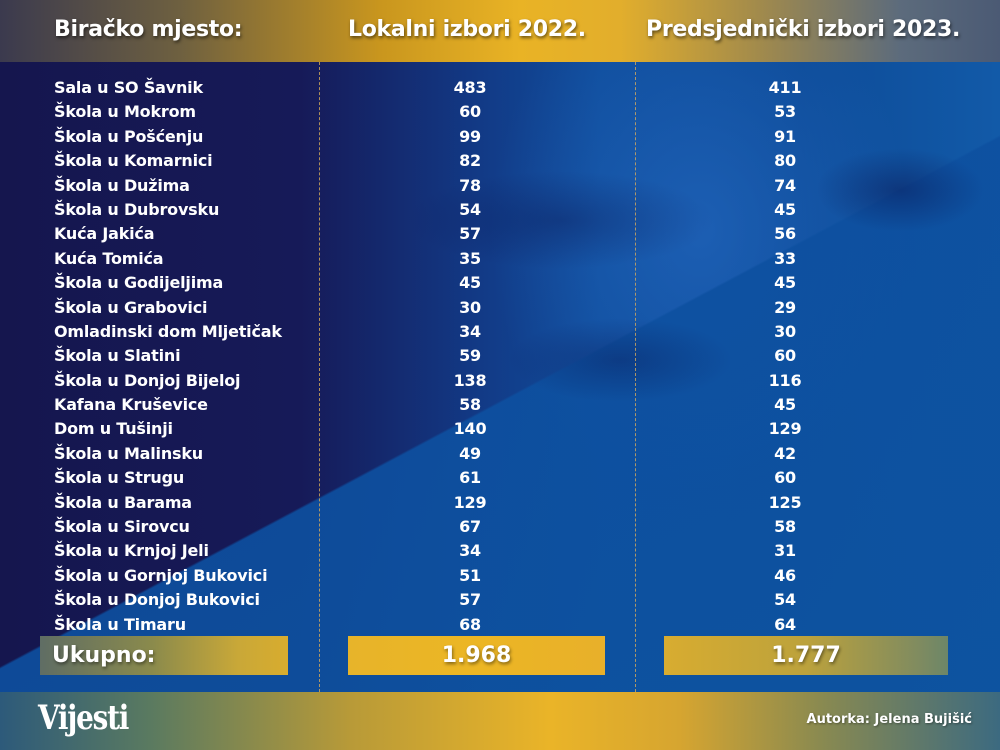 The image size is (1000, 750). Describe the element at coordinates (470, 527) in the screenshot. I see `value-2022: 67` at that location.